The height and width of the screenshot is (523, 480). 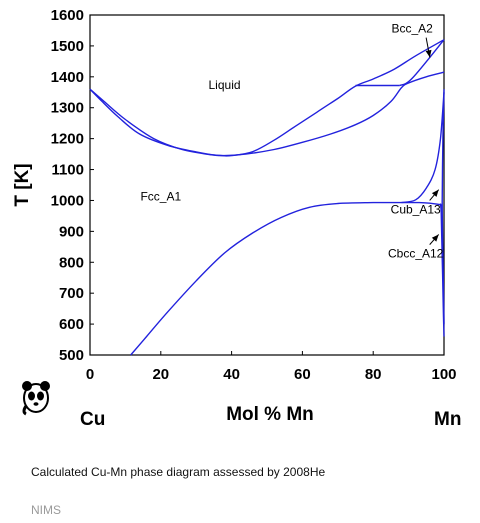 I want to click on source-label: NIMS, so click(x=46, y=510).